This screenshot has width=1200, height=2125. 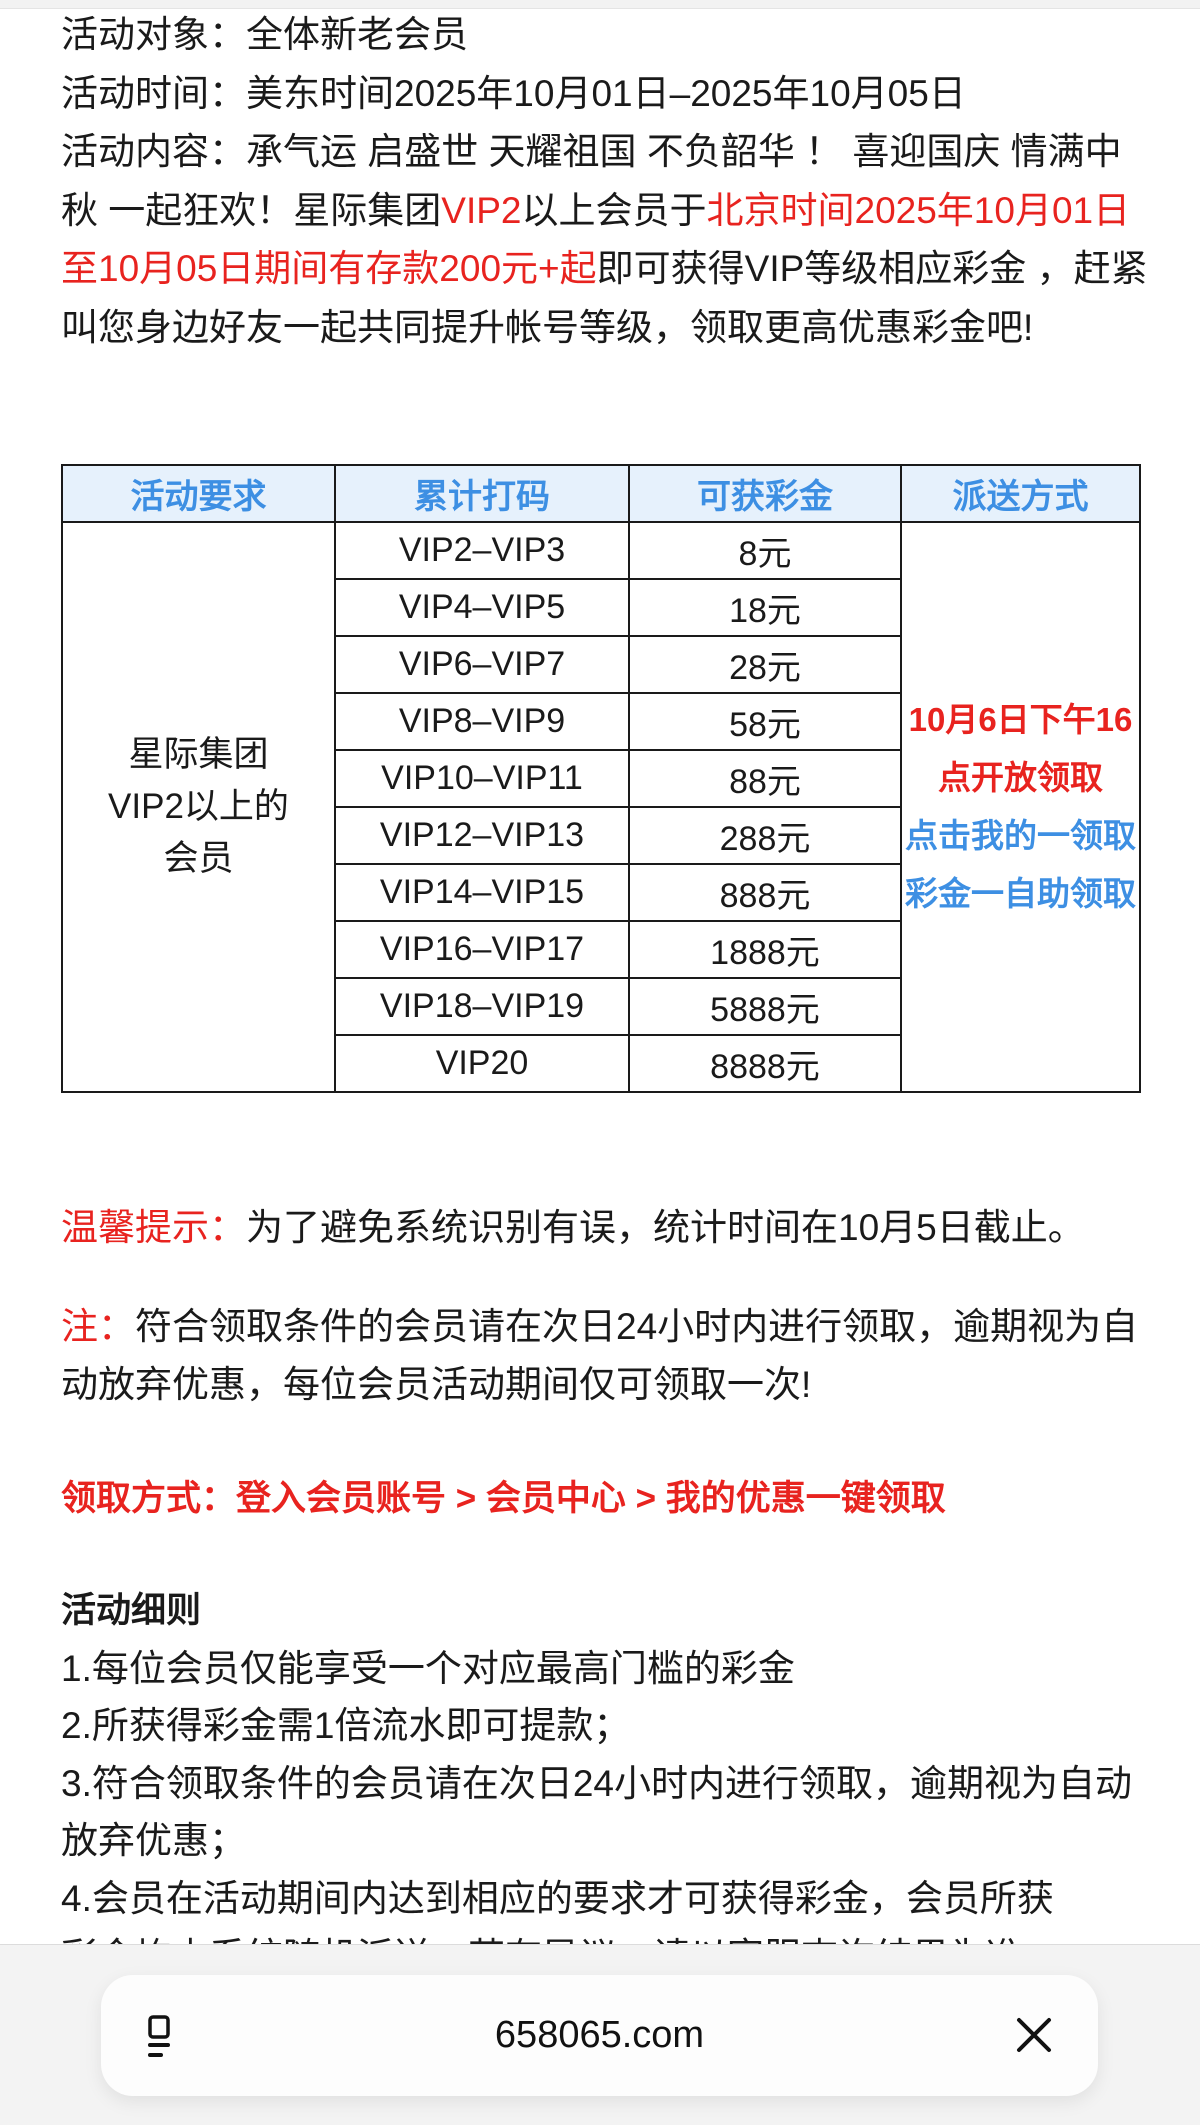 I want to click on content-text: 以上会员于, so click(x=614, y=210).